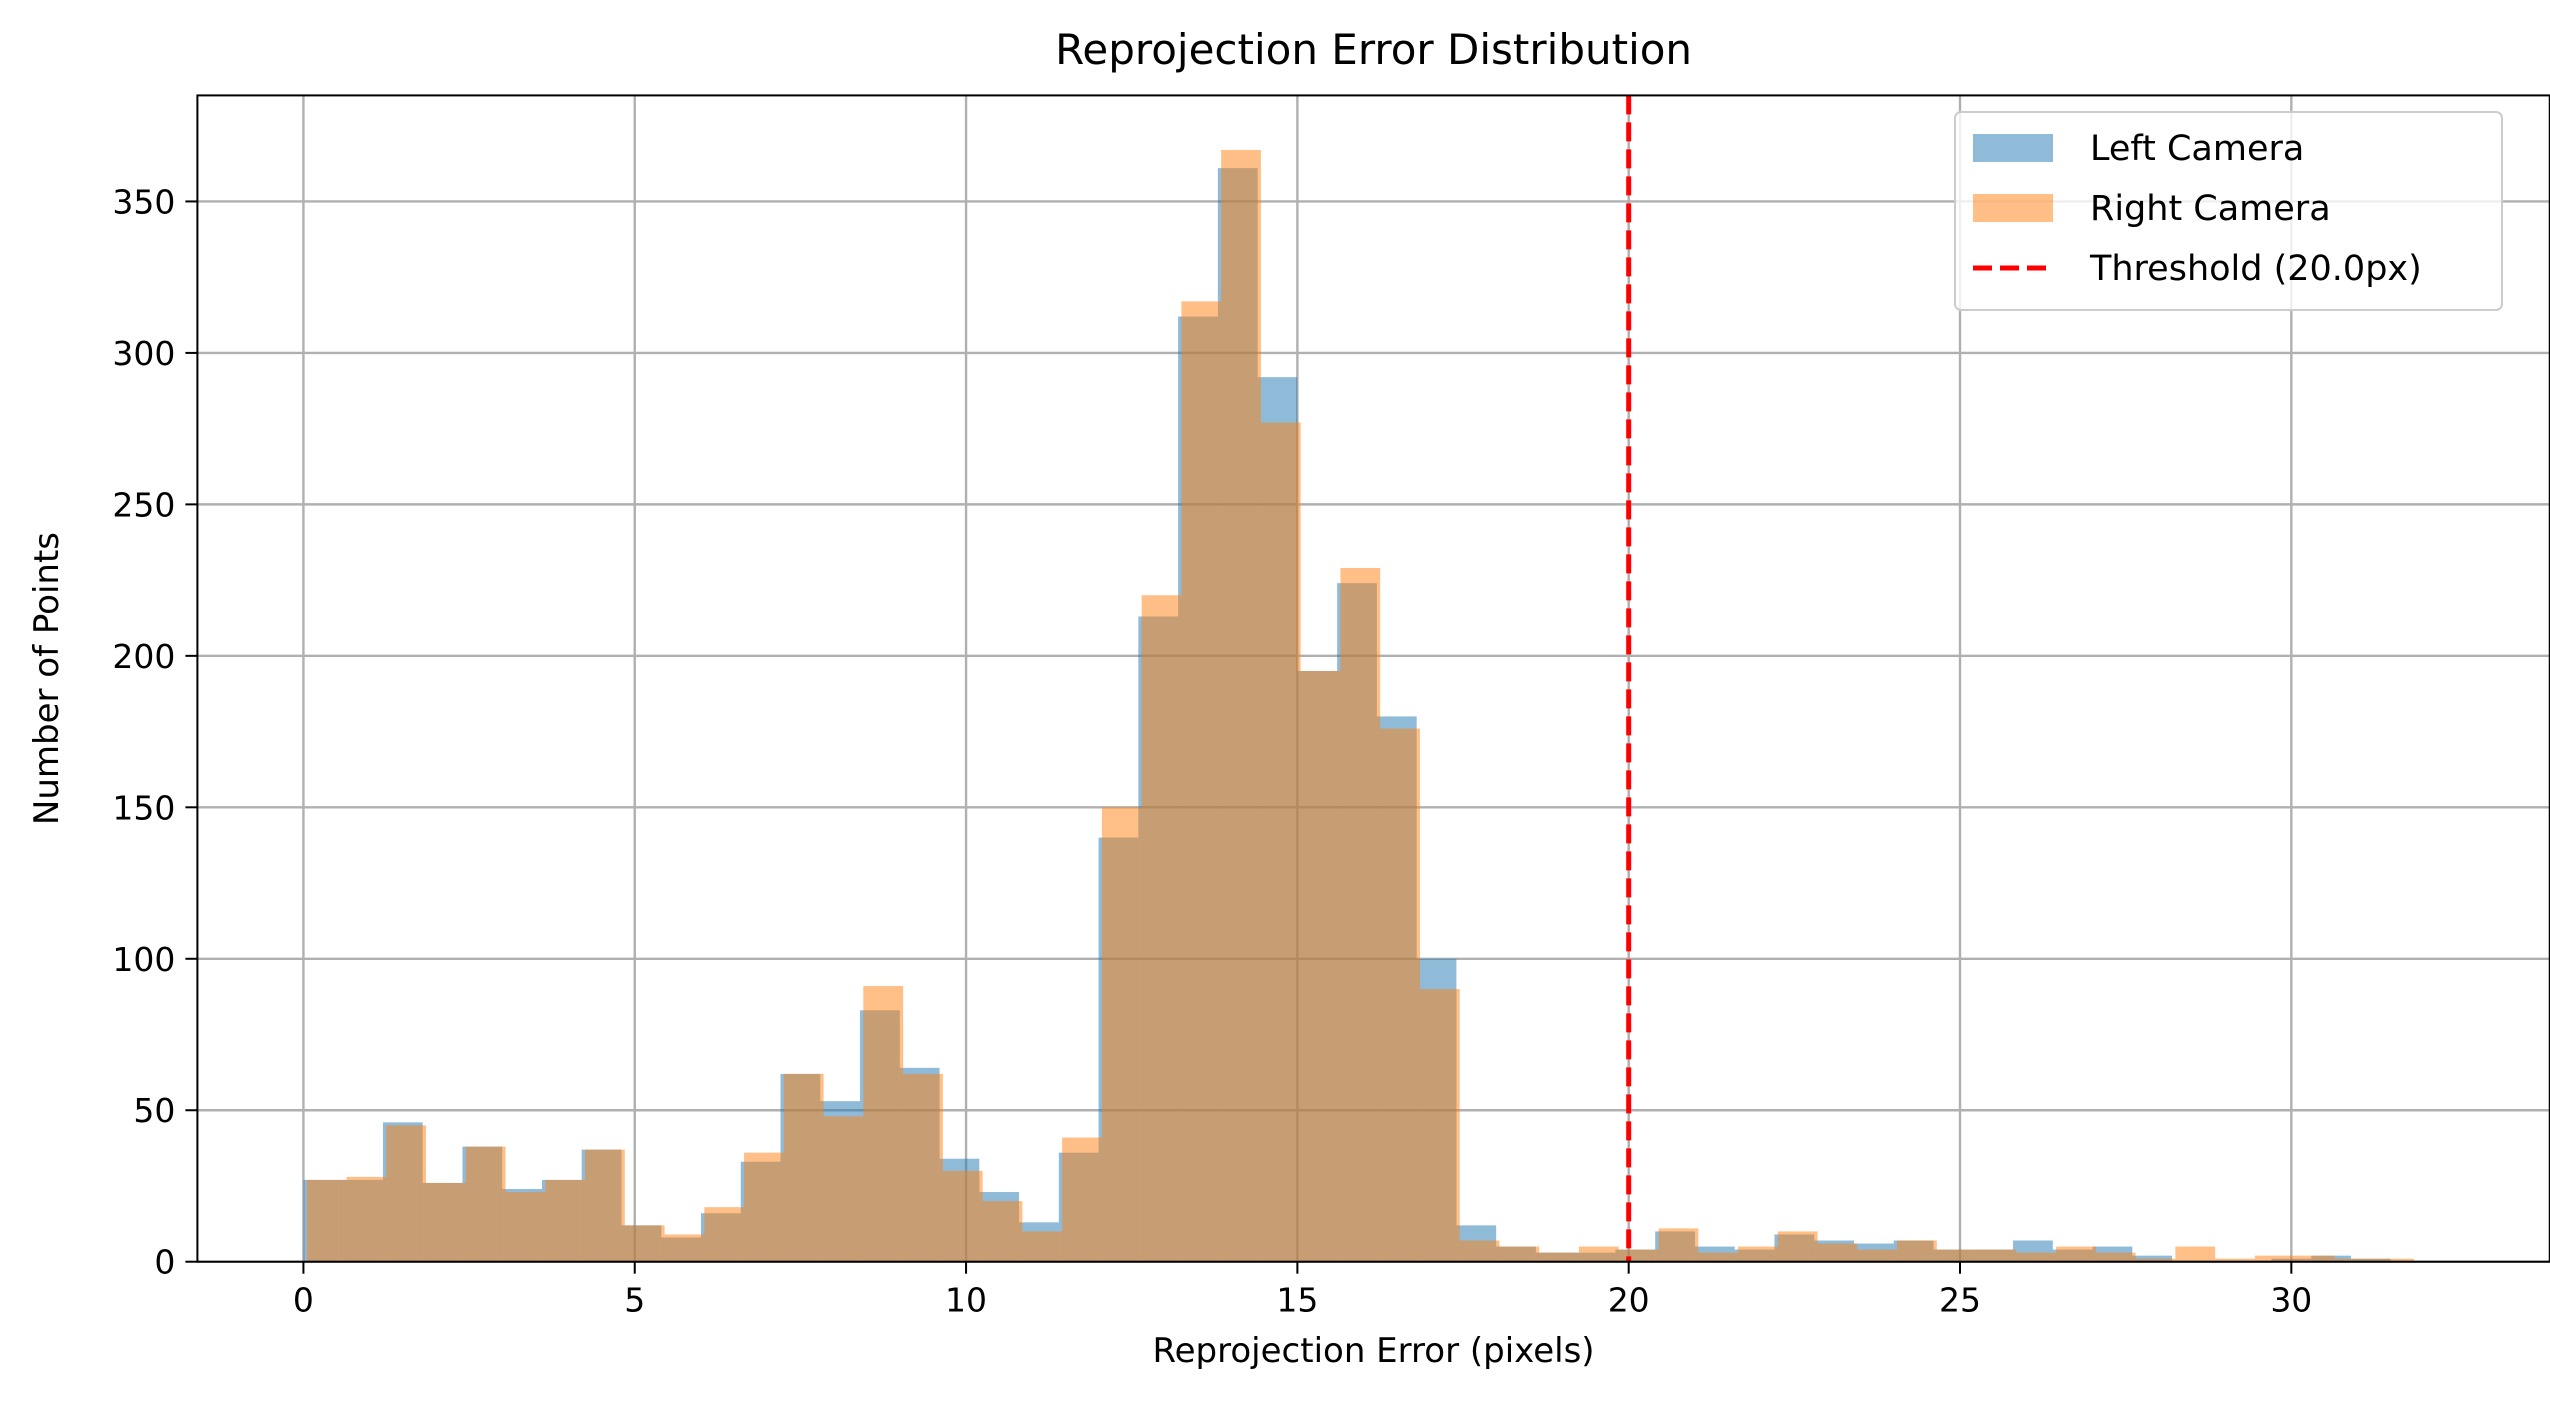 The height and width of the screenshot is (1403, 2550). I want to click on x-axis-label: Reprojection Error (pixels), so click(1374, 1351).